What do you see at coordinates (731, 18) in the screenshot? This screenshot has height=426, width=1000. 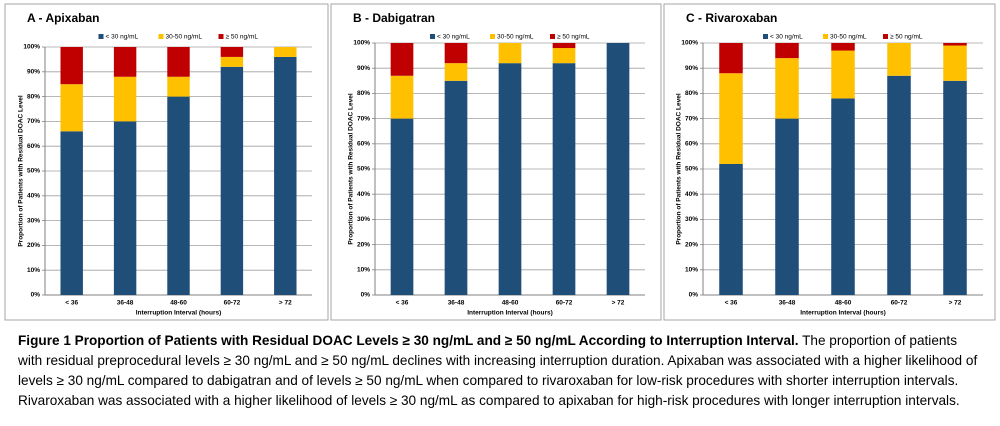 I see `chart-title: C - Rivaroxaban` at bounding box center [731, 18].